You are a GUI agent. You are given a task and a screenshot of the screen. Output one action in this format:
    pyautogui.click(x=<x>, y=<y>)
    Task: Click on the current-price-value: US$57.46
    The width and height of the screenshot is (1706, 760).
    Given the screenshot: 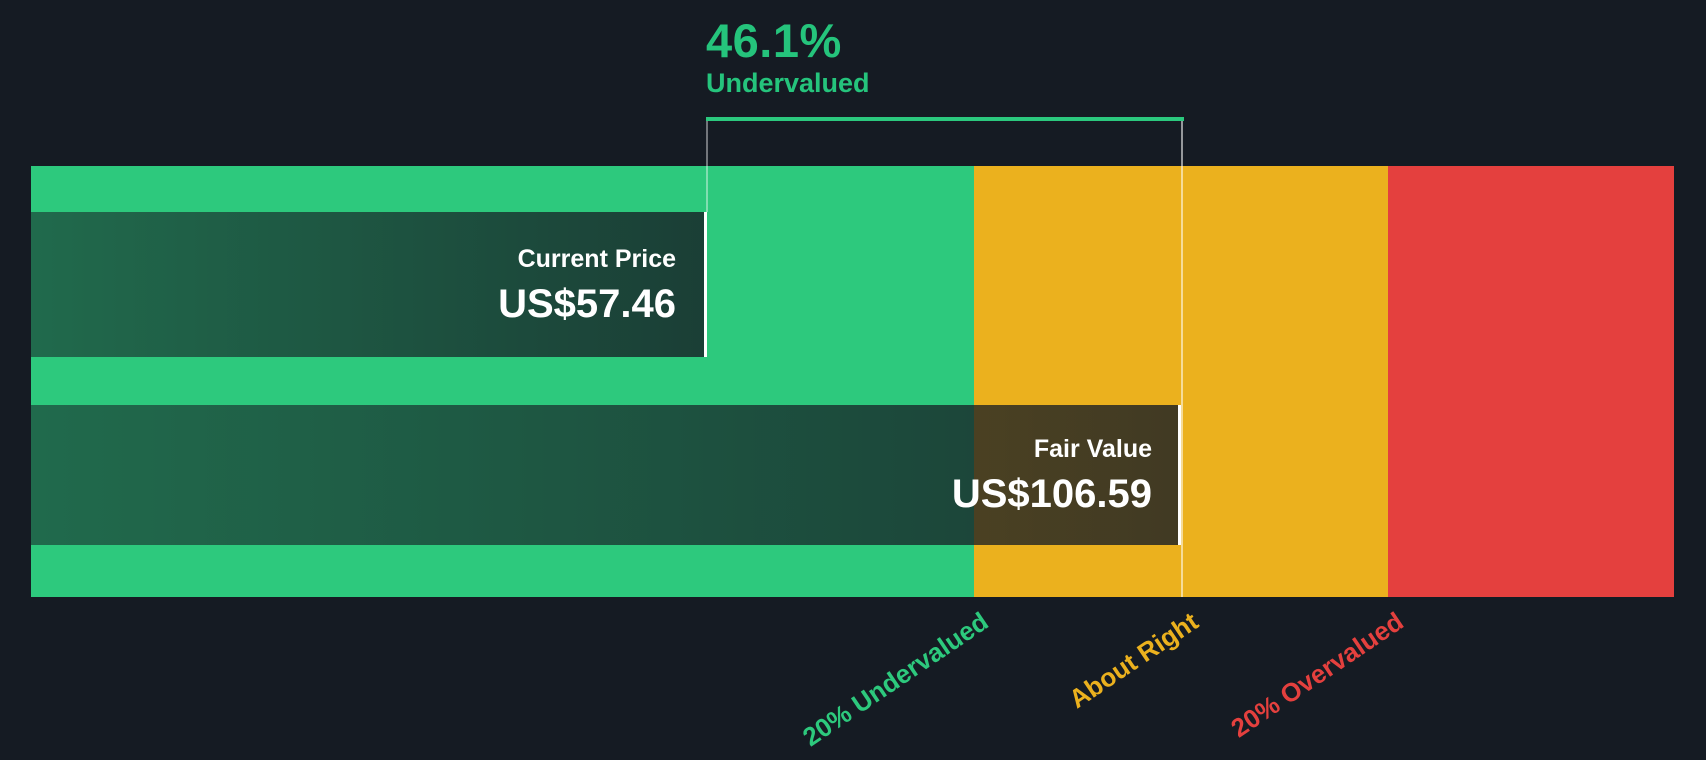 What is the action you would take?
    pyautogui.click(x=587, y=303)
    